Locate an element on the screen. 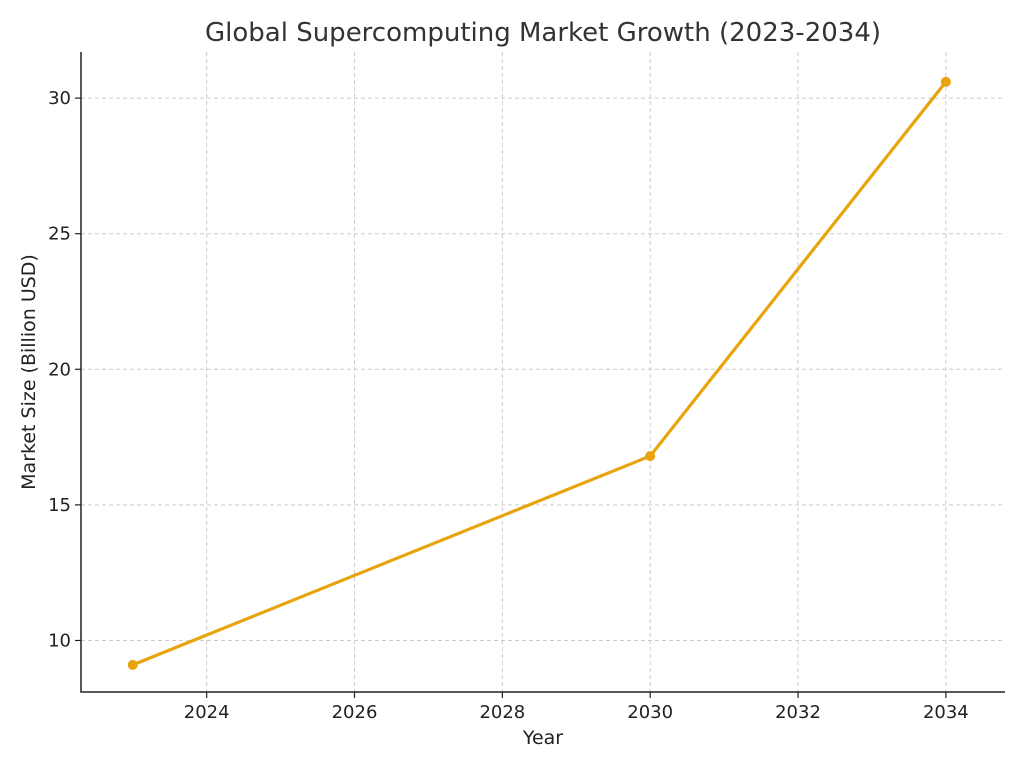 The height and width of the screenshot is (768, 1024). x-tick-label: 2028 is located at coordinates (502, 712).